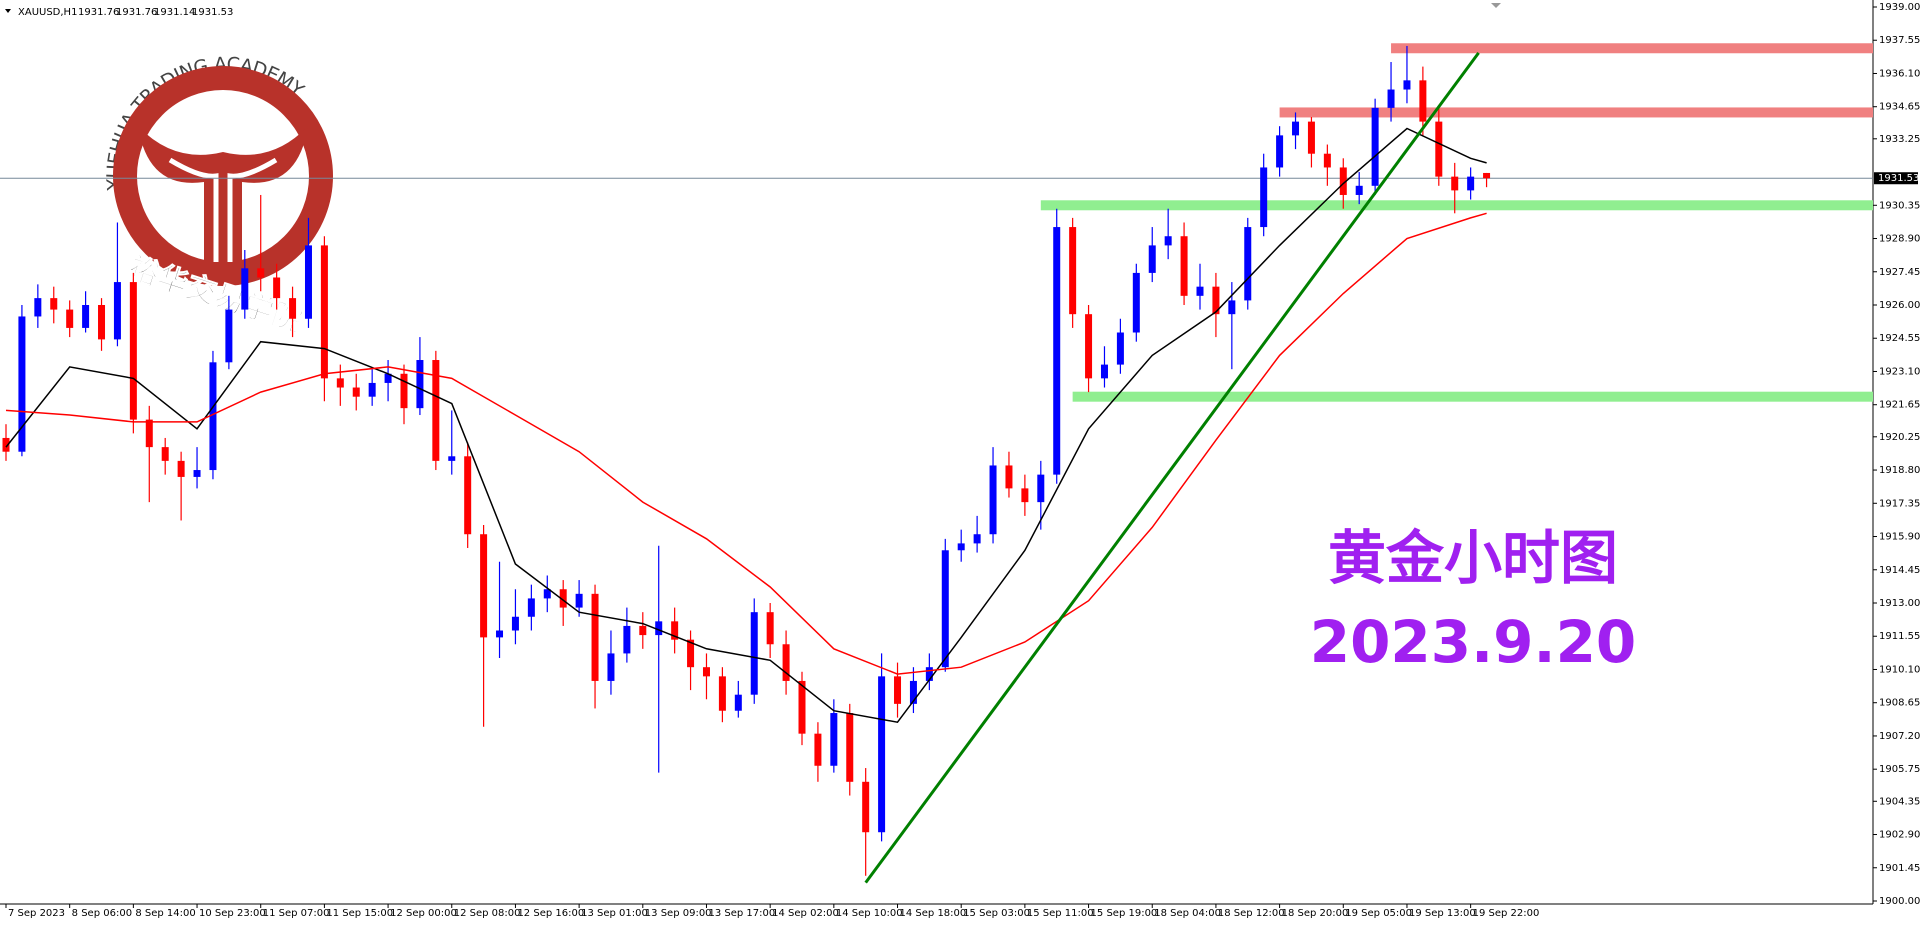  I want to click on y-tick-label: 1926.00, so click(1899, 305).